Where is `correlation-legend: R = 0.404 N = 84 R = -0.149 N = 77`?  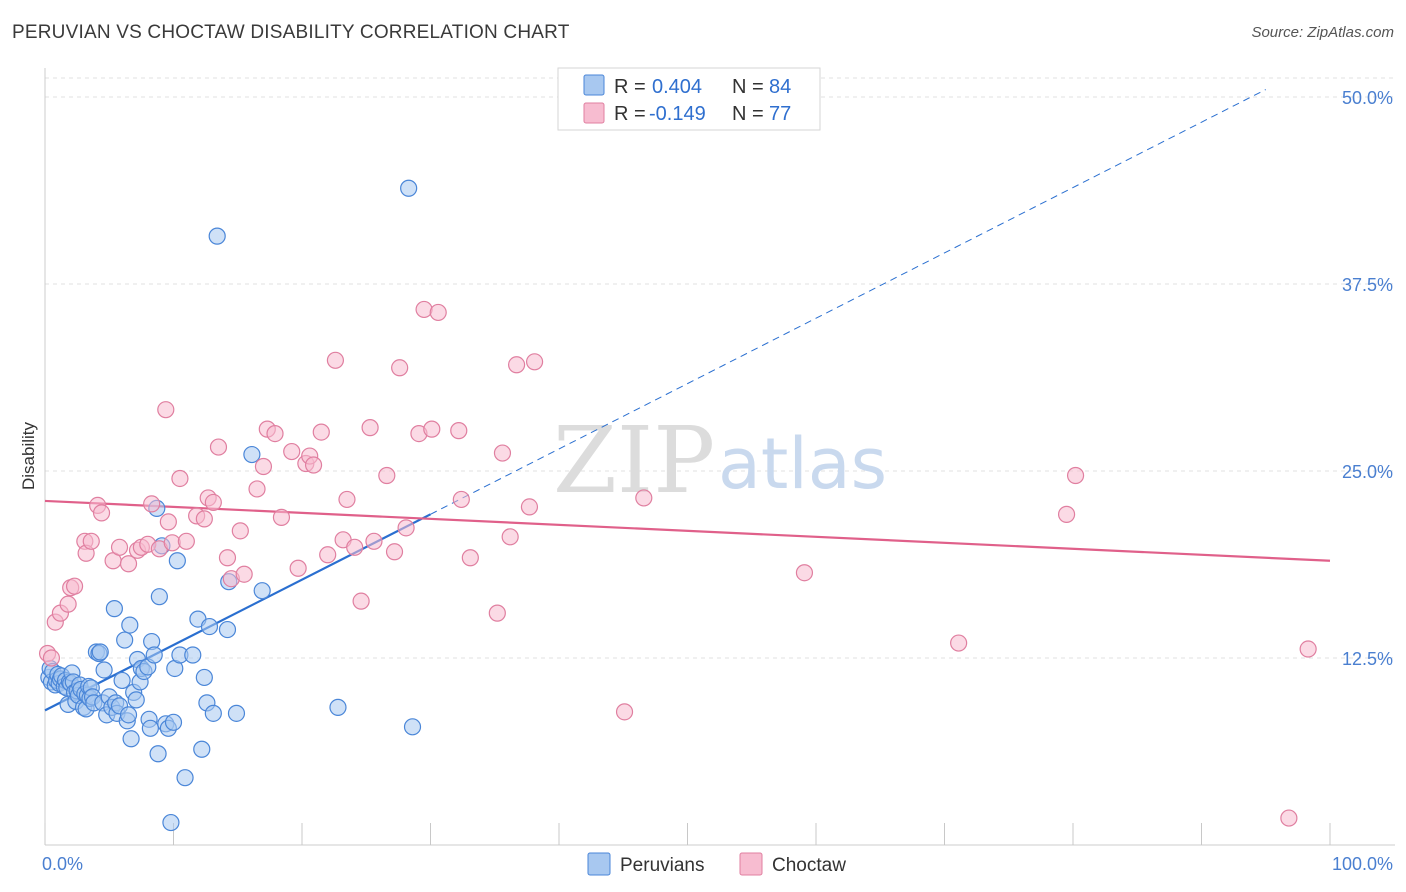
correlation-legend: R = 0.404 N = 84 R = -0.149 N = 77 is located at coordinates (689, 99).